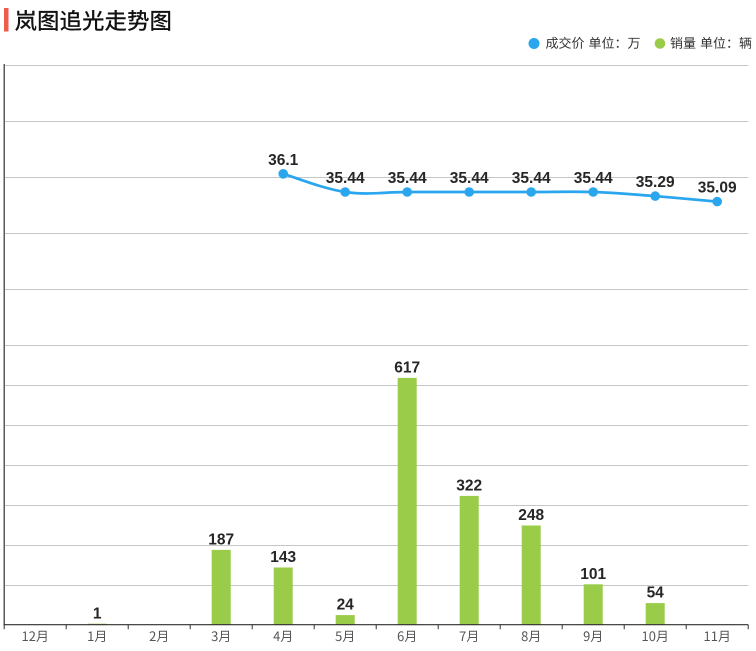 The height and width of the screenshot is (651, 756). I want to click on svg-text: 248, so click(531, 515).